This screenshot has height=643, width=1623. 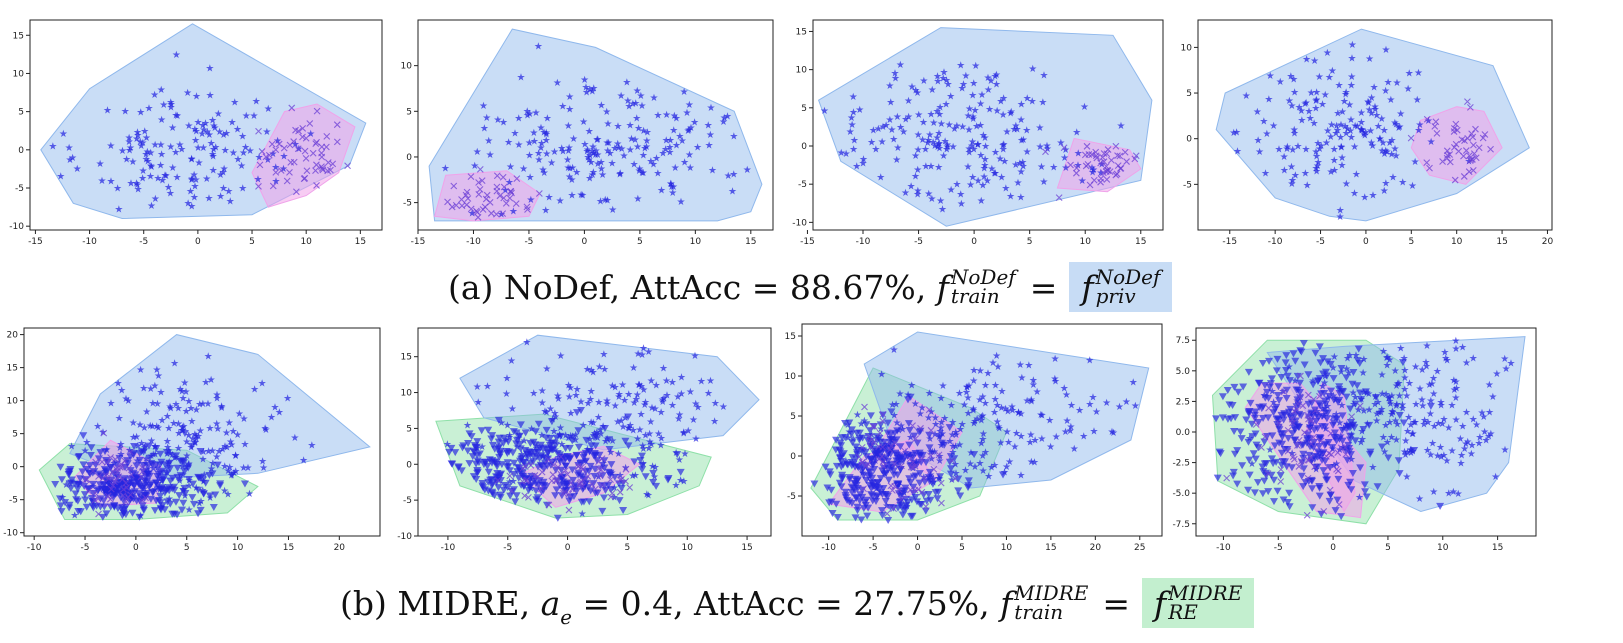 What do you see at coordinates (85, 548) in the screenshot?
I see `x-tick-label: -5` at bounding box center [85, 548].